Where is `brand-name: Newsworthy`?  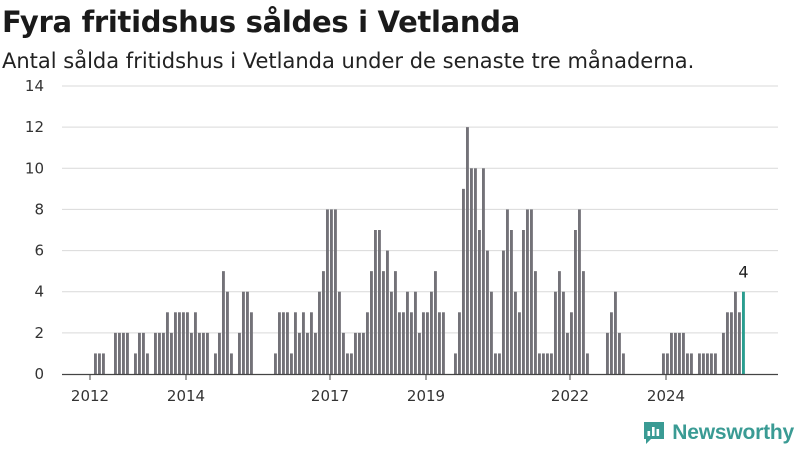
brand-name: Newsworthy is located at coordinates (733, 432).